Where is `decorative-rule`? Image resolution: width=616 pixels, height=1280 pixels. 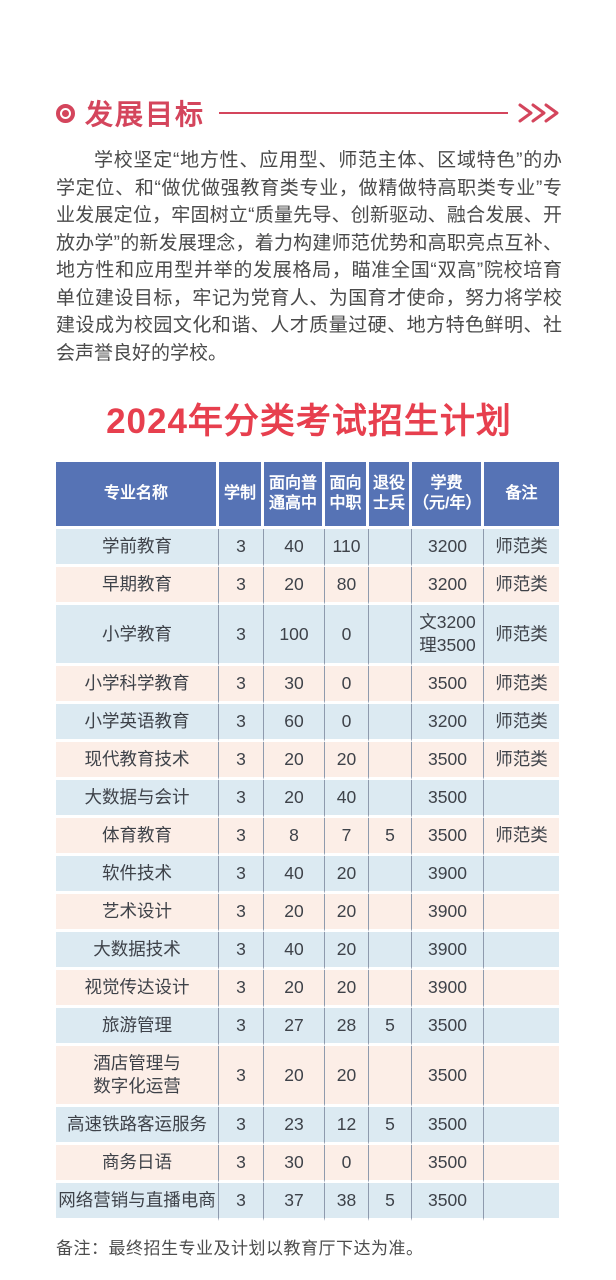
decorative-rule is located at coordinates (363, 113).